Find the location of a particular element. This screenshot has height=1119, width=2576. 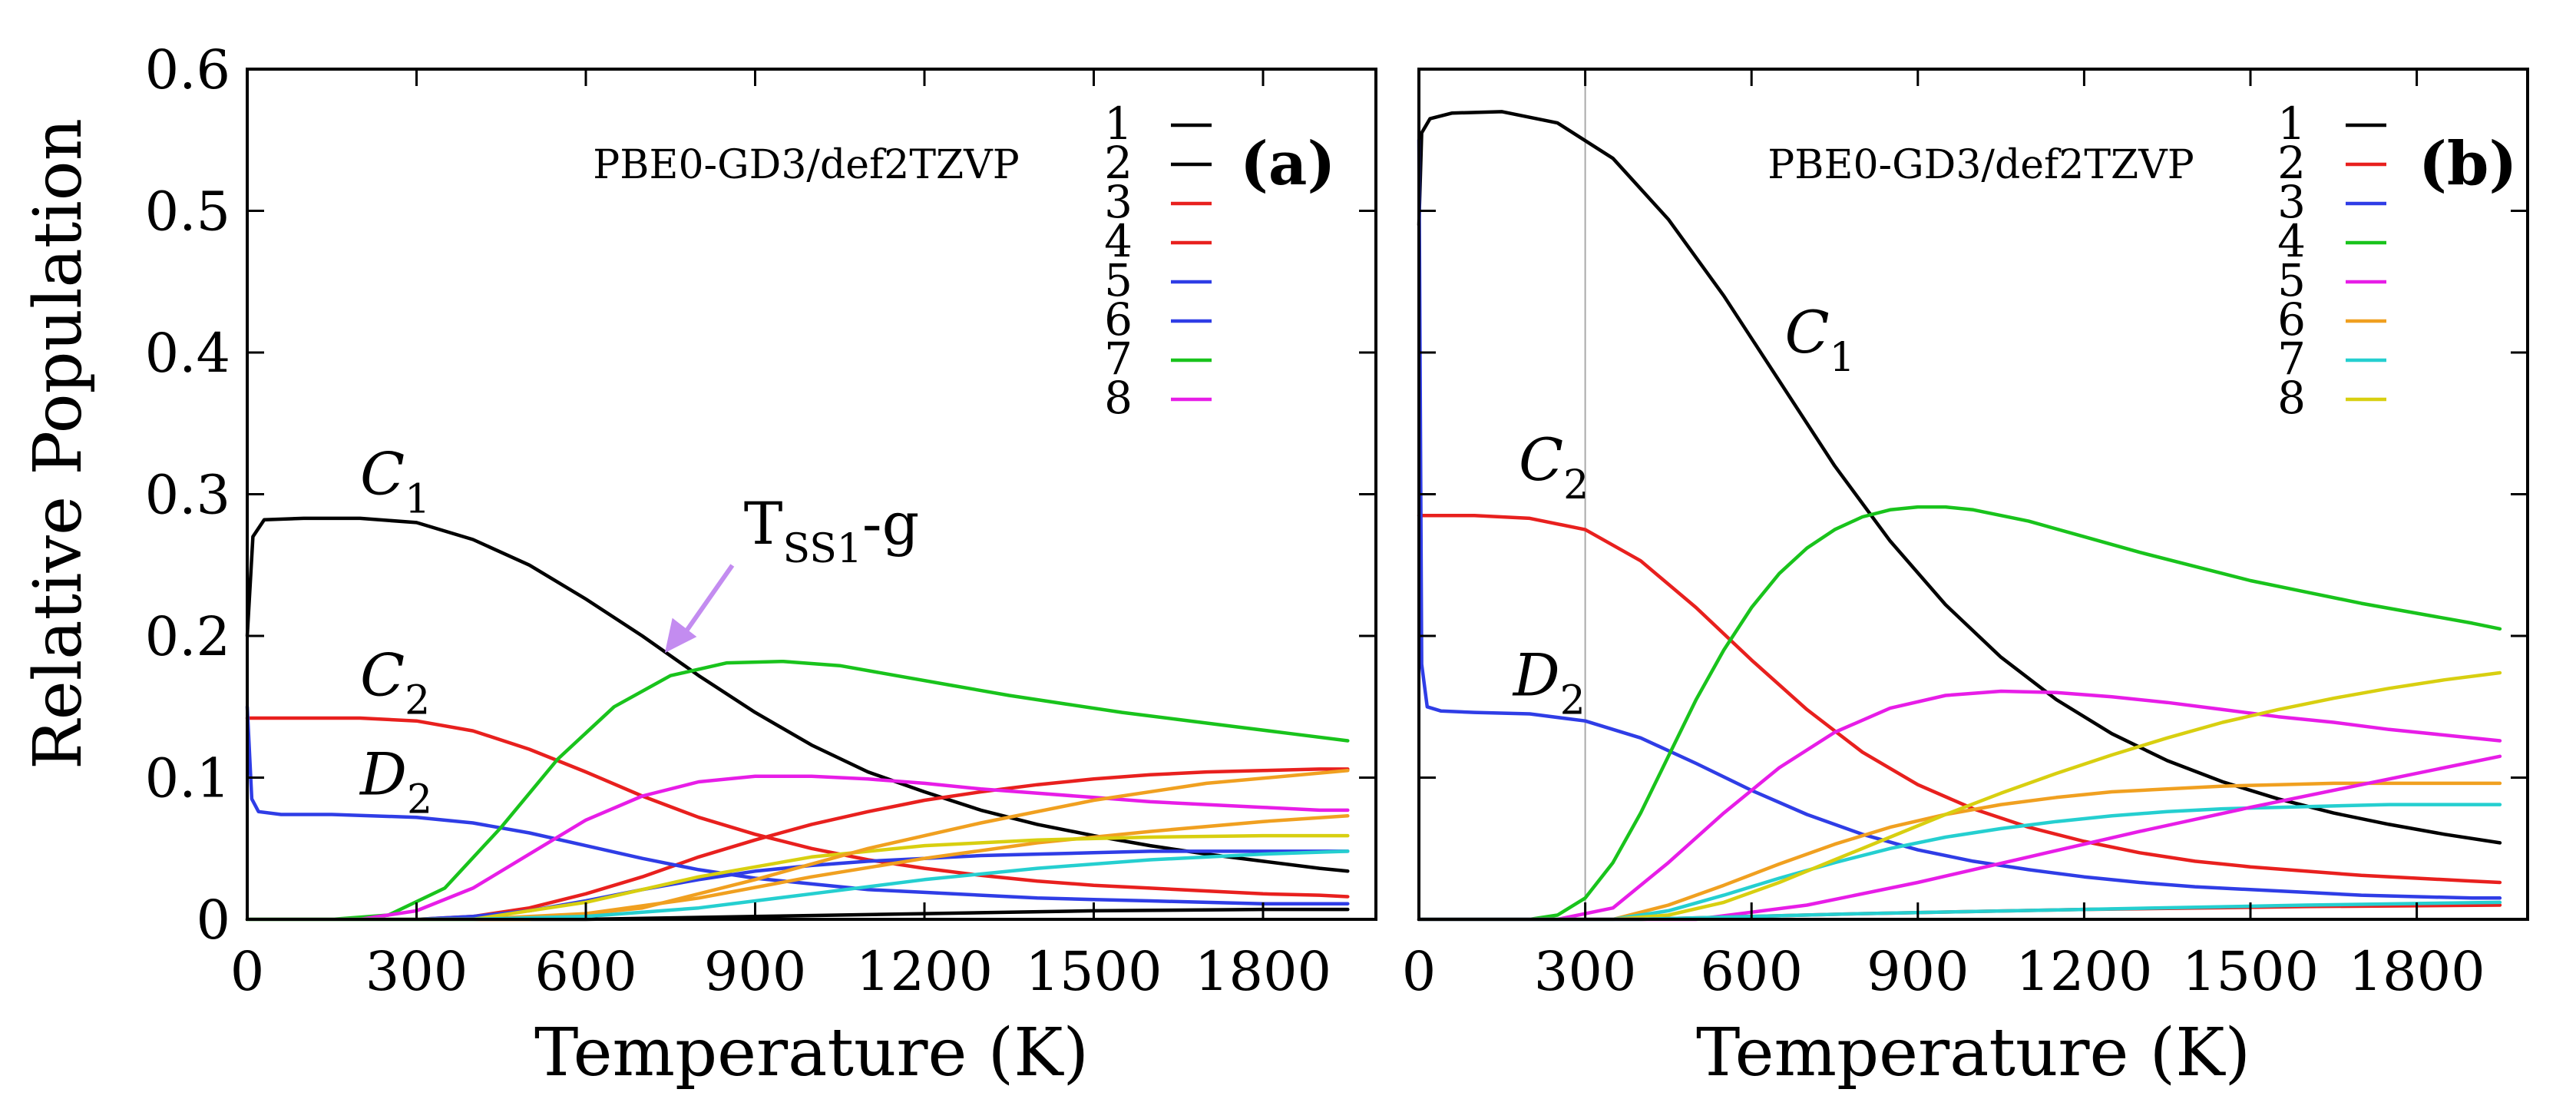

y-tick-label: 0.6 is located at coordinates (187, 69).